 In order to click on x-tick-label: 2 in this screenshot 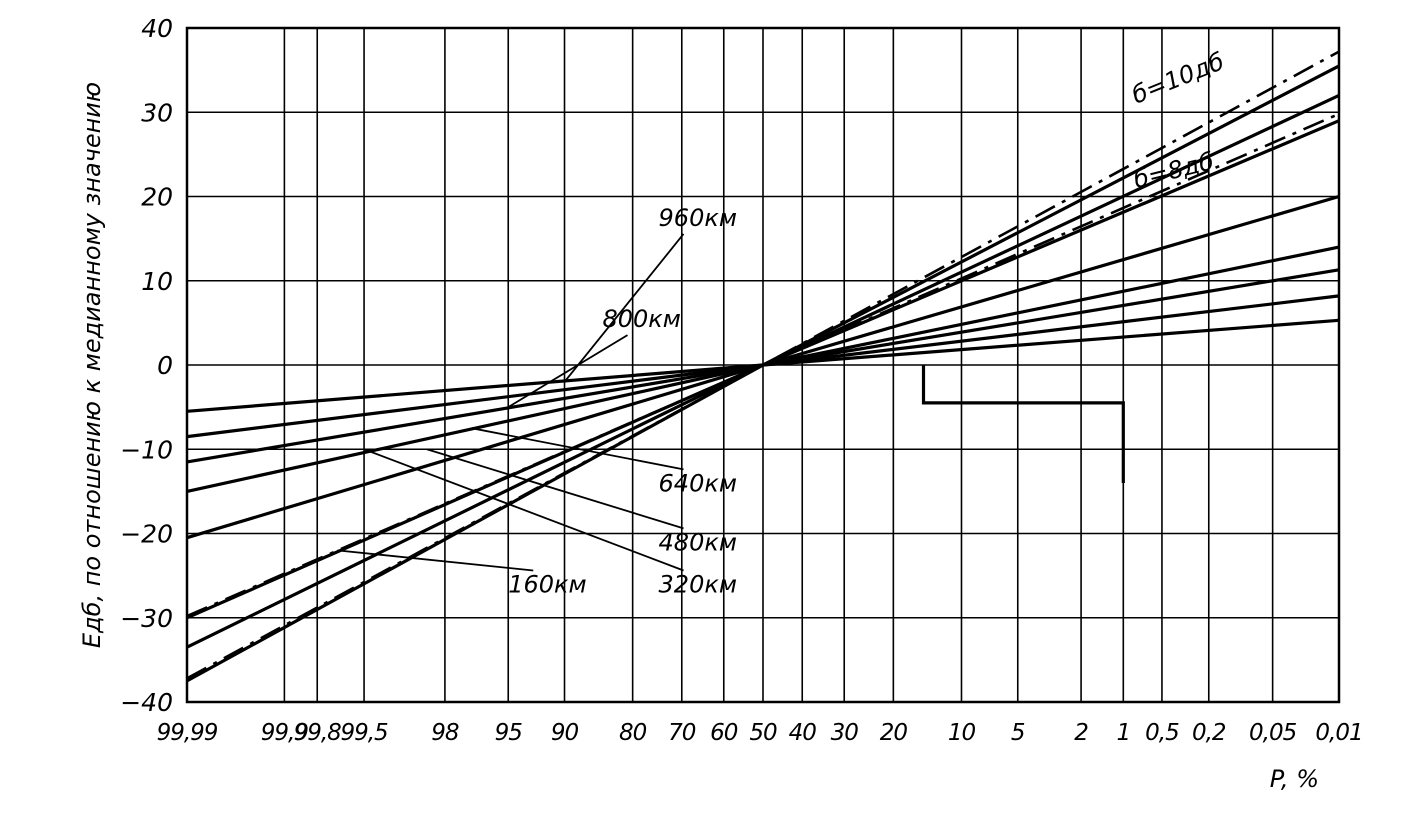, I will do `click(1081, 733)`.